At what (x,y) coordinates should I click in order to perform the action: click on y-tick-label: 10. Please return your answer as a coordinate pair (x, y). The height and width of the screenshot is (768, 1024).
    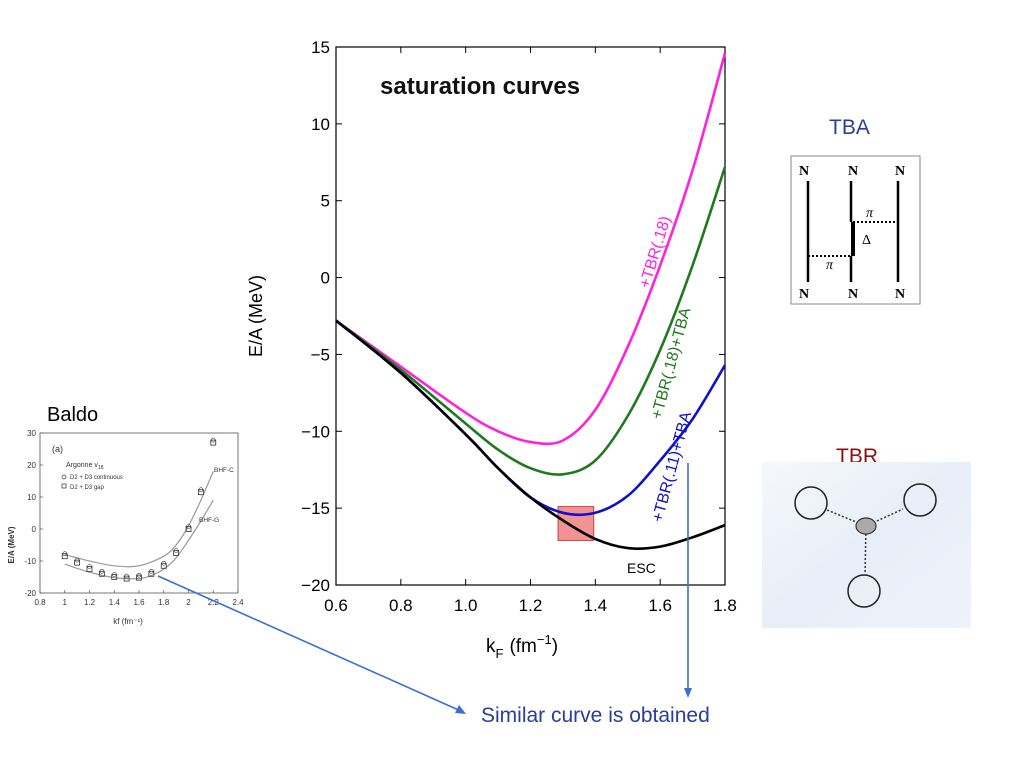
    Looking at the image, I should click on (320, 124).